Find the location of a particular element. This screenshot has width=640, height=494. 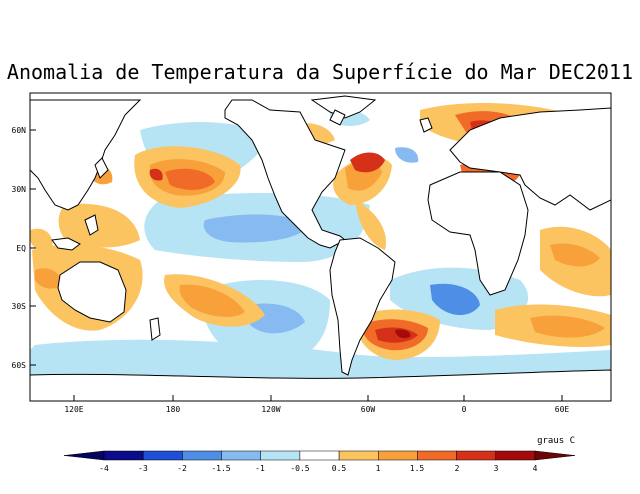

colorbar-label: 0.5 is located at coordinates (339, 468).